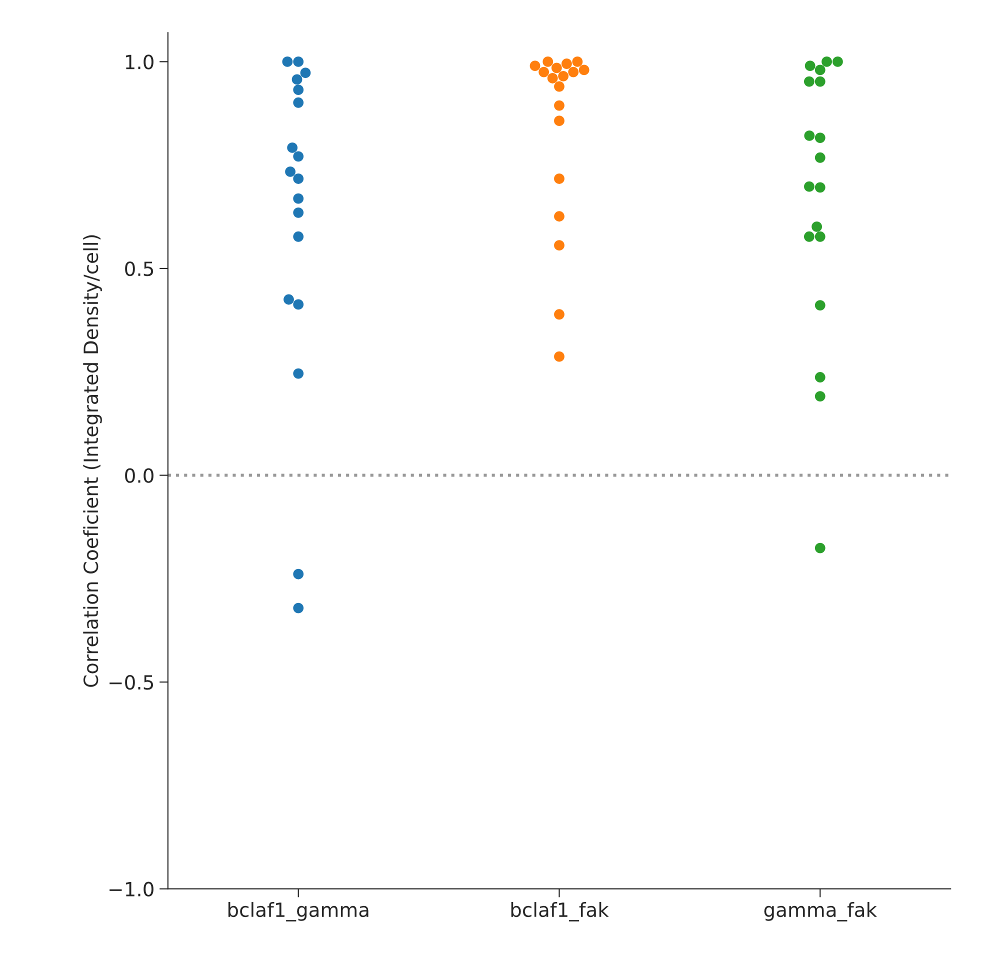 This screenshot has height=963, width=982. What do you see at coordinates (140, 62) in the screenshot?
I see `y-tick-label: 1.0` at bounding box center [140, 62].